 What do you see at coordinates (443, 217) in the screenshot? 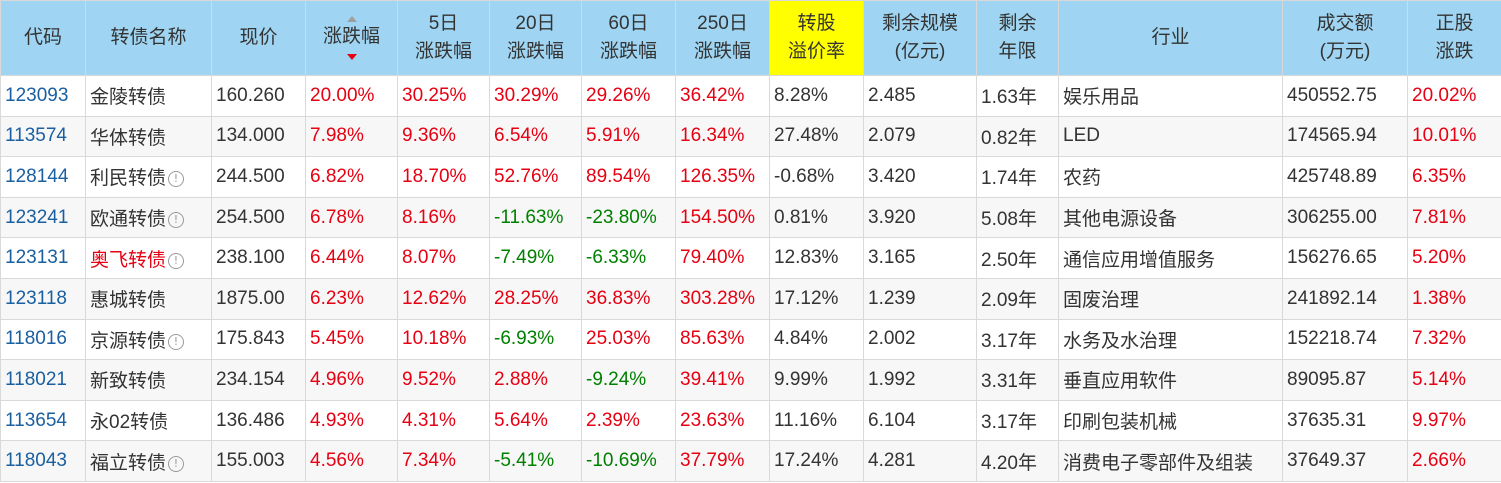
I see `cell-chg5: 8.16%` at bounding box center [443, 217].